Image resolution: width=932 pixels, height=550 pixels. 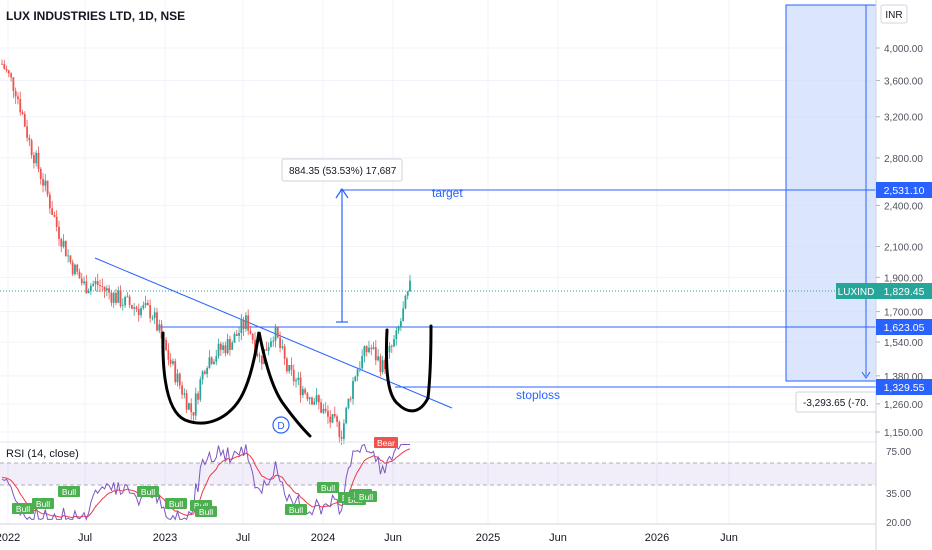 I want to click on last-price-tag-text: 1,829.45, so click(x=904, y=292).